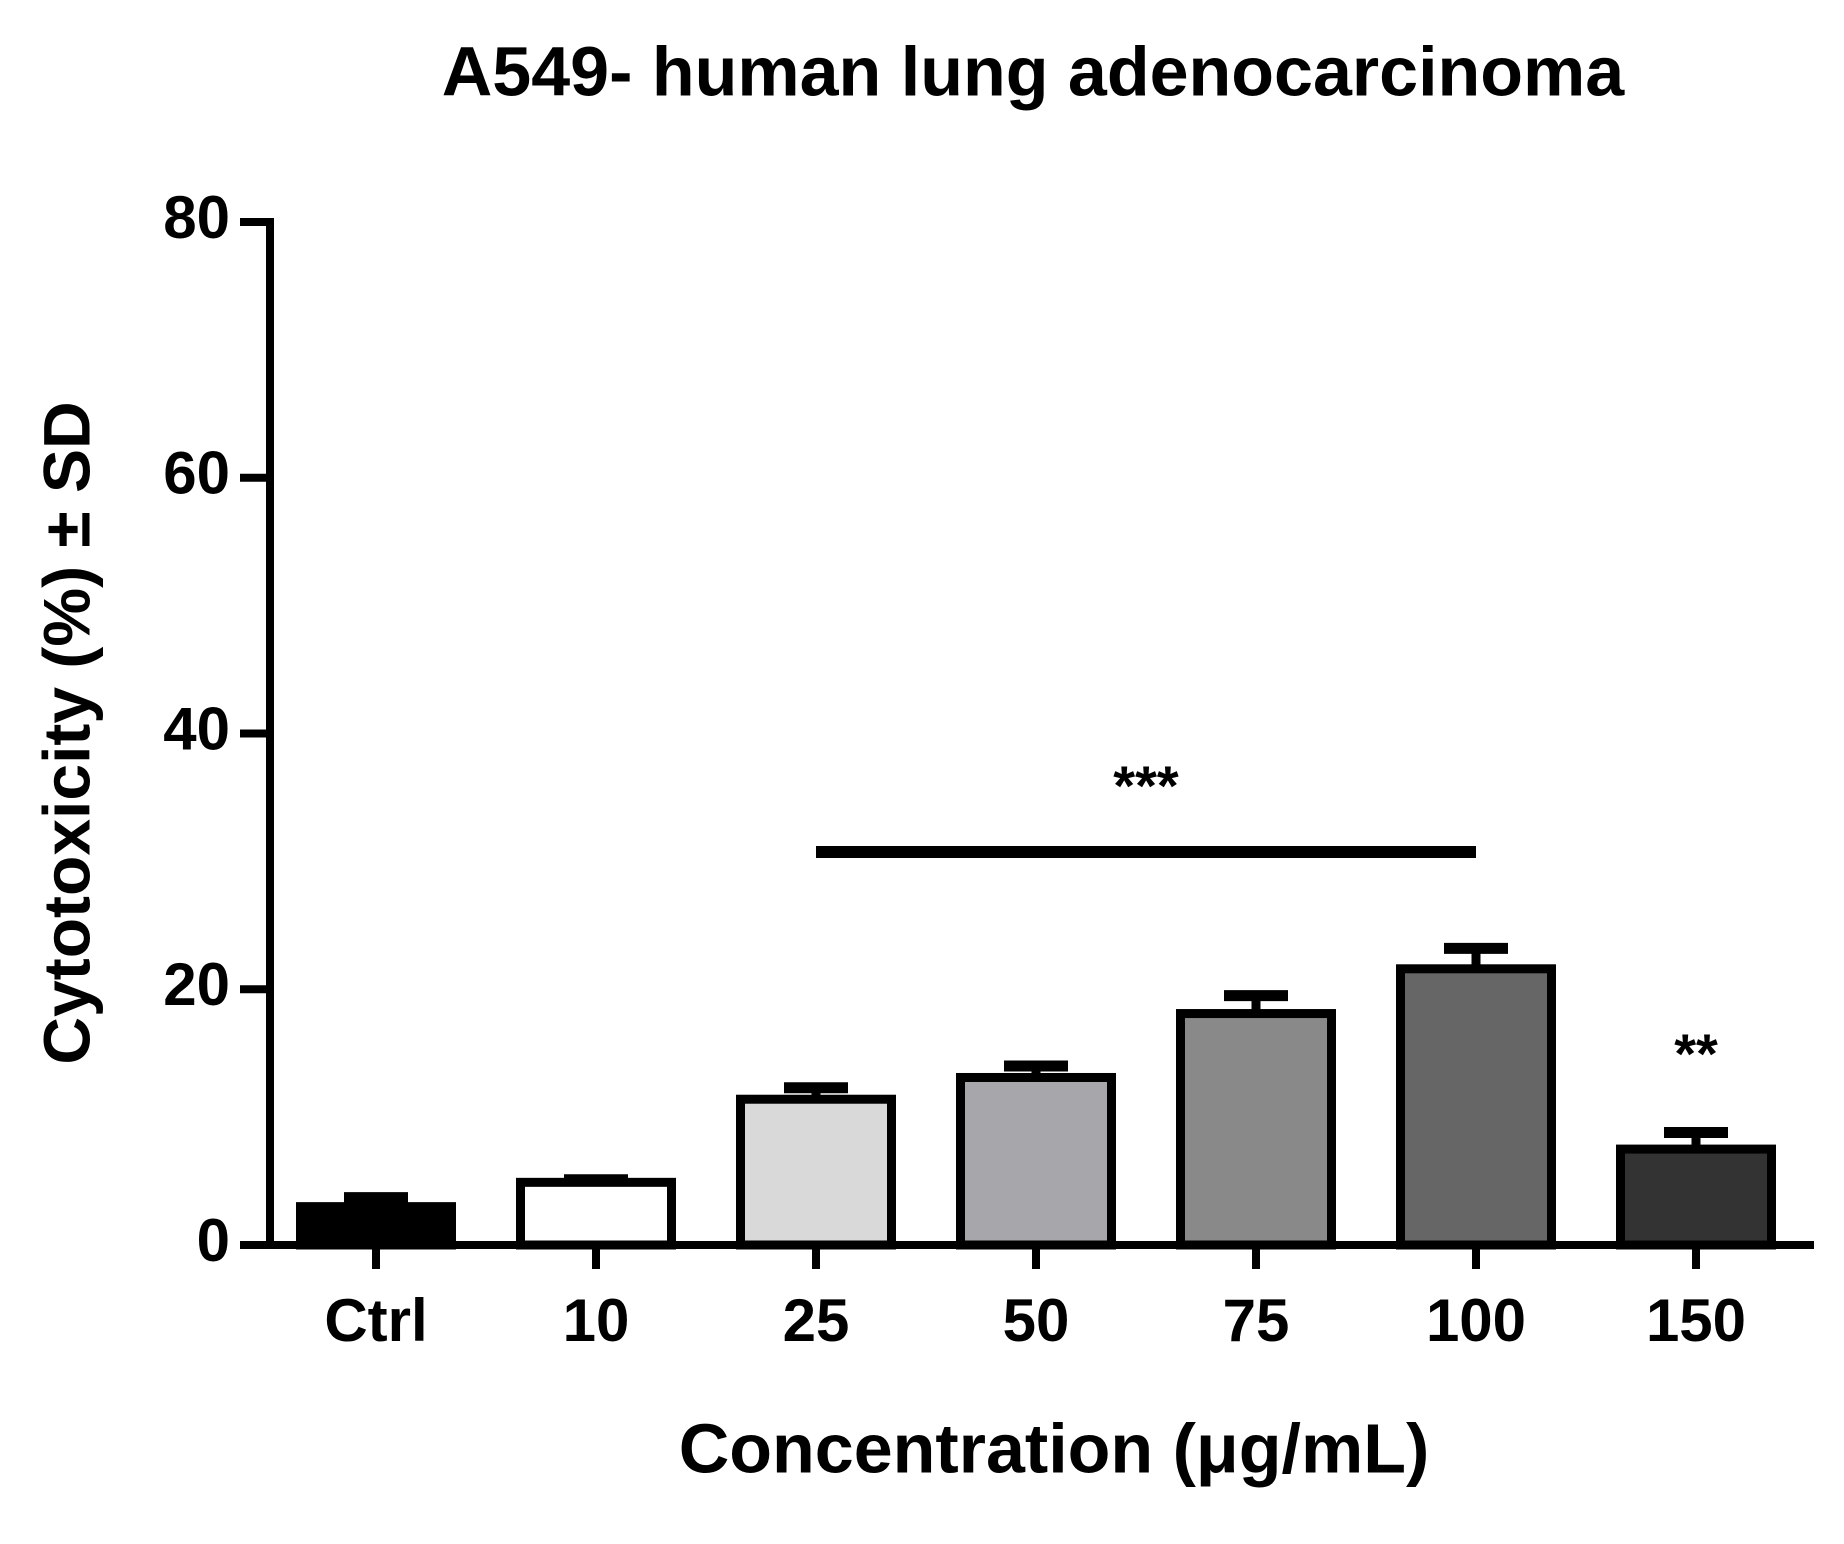  I want to click on y-tick-label: 60, so click(196, 473).